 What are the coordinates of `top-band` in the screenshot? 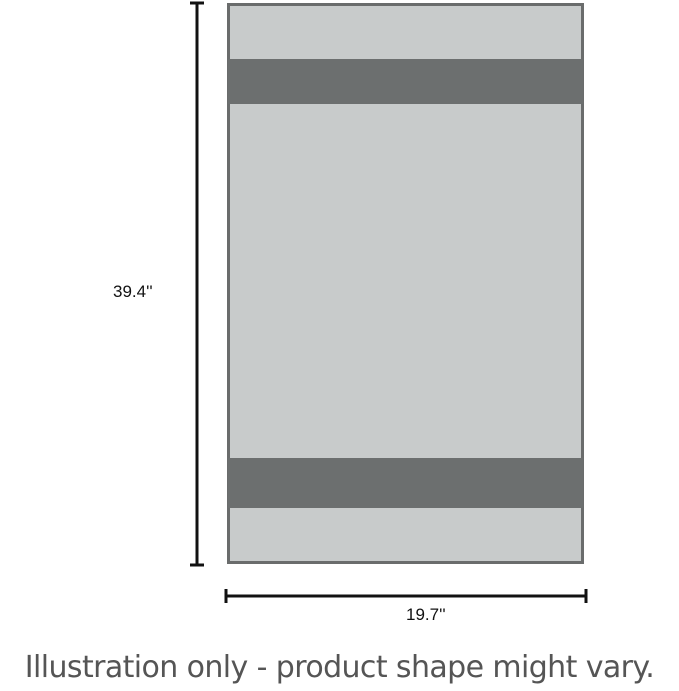 It's located at (405, 81).